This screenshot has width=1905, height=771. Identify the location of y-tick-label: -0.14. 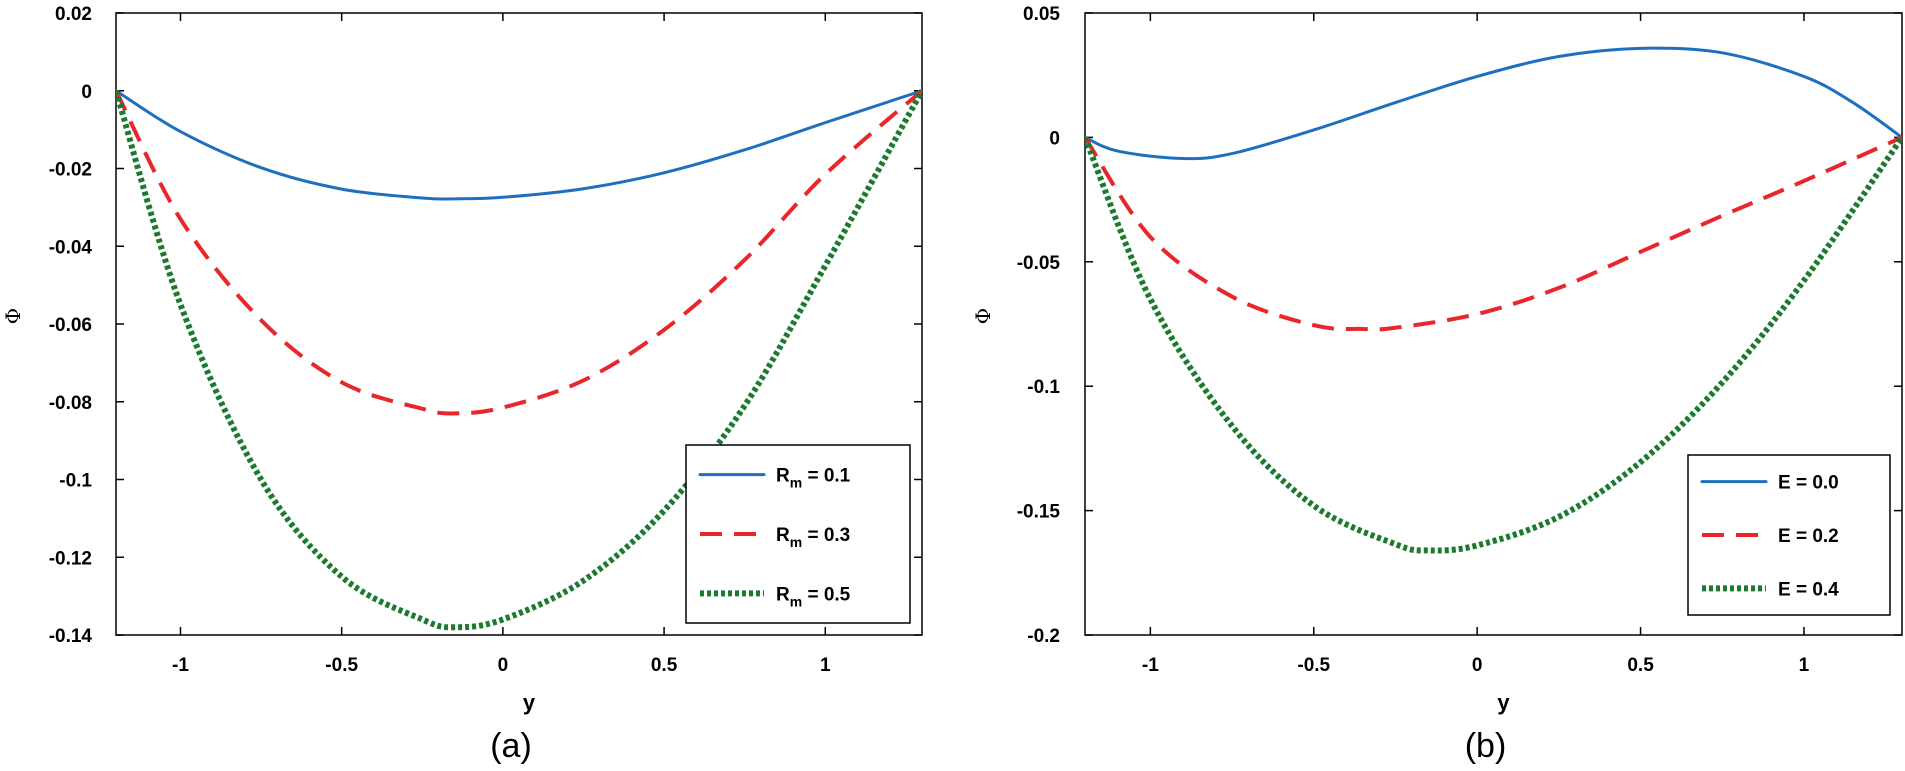
(71, 636).